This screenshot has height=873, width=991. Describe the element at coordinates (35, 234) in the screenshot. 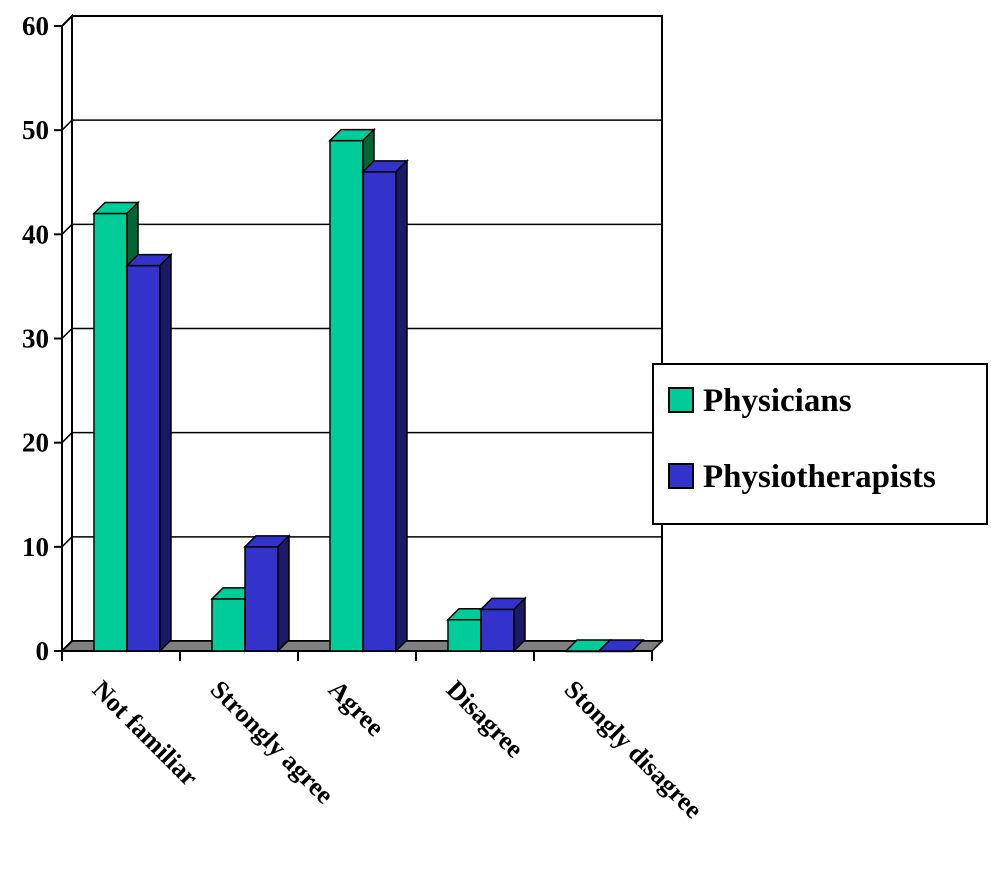

I see `y-tick-label: 40` at that location.